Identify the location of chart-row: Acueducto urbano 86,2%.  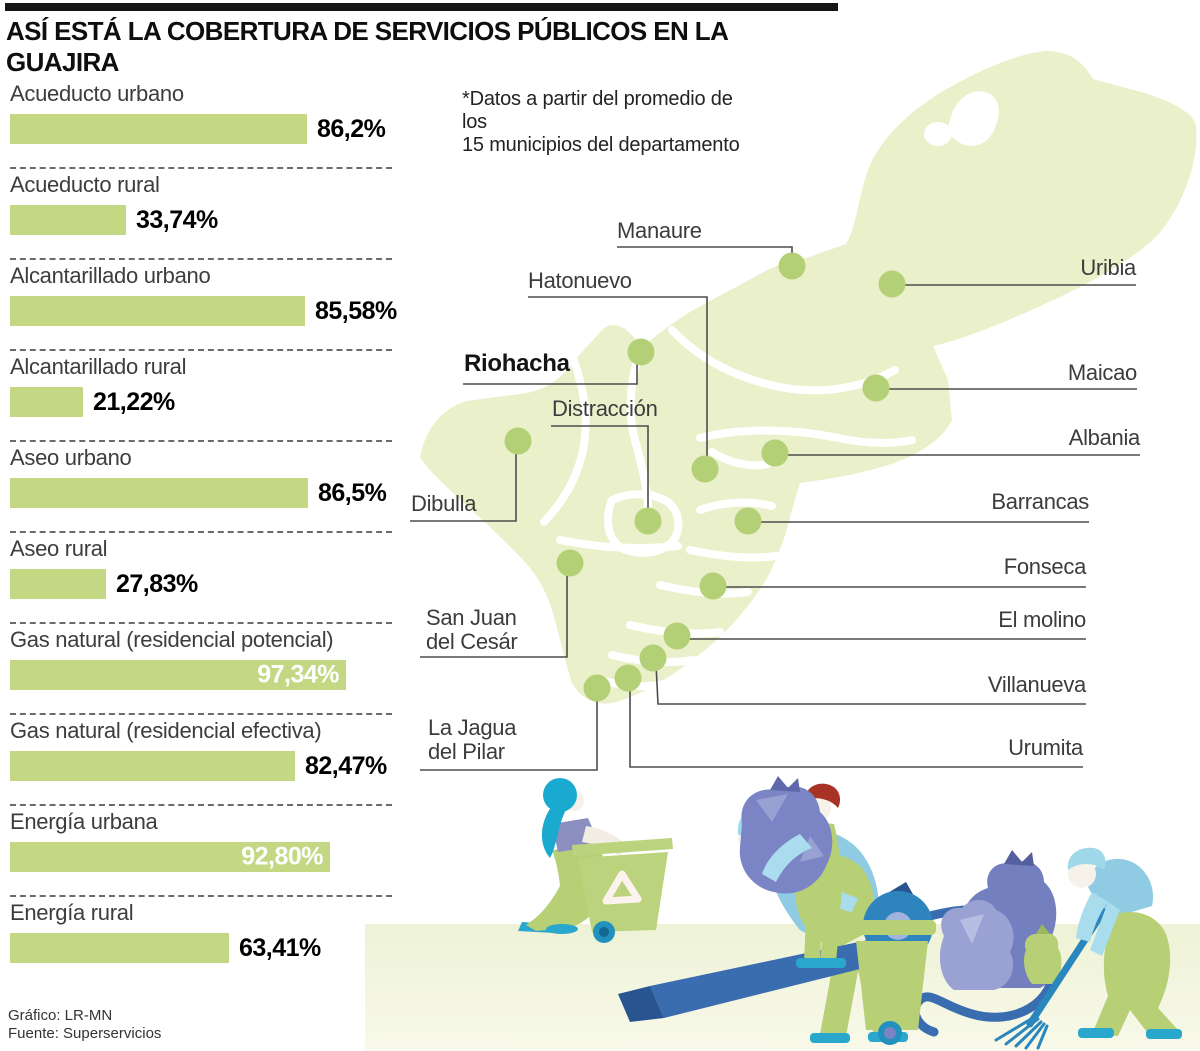
(201, 123).